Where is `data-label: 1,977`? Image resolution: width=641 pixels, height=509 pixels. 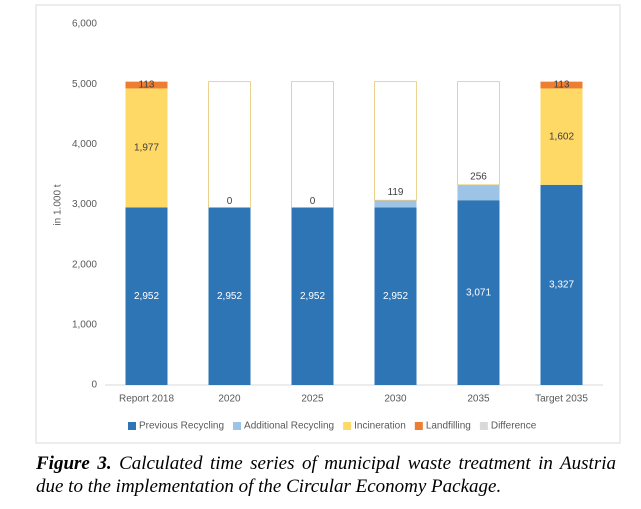
data-label: 1,977 is located at coordinates (146, 148).